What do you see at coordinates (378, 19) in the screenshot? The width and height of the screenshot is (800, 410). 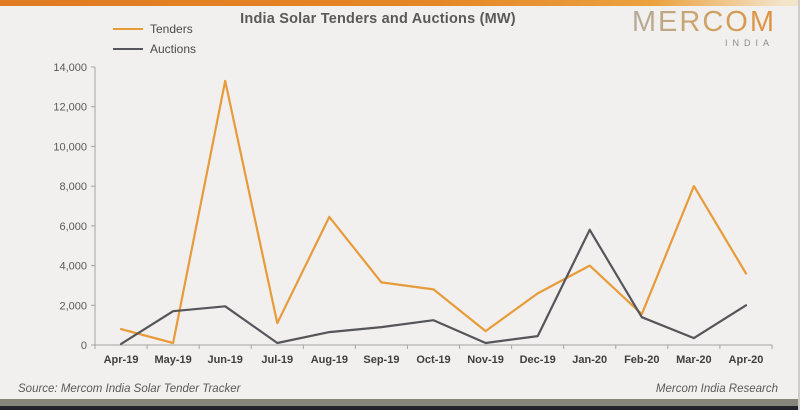 I see `page-title: India Solar Tenders and Auctions (MW)` at bounding box center [378, 19].